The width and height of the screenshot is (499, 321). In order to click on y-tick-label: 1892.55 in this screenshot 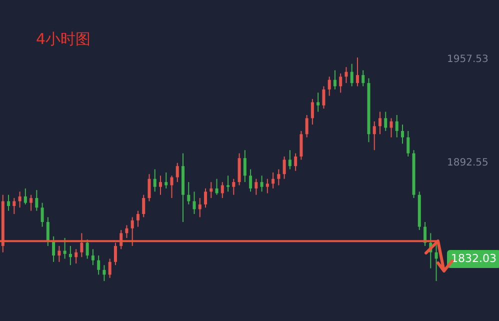, I will do `click(467, 163)`.